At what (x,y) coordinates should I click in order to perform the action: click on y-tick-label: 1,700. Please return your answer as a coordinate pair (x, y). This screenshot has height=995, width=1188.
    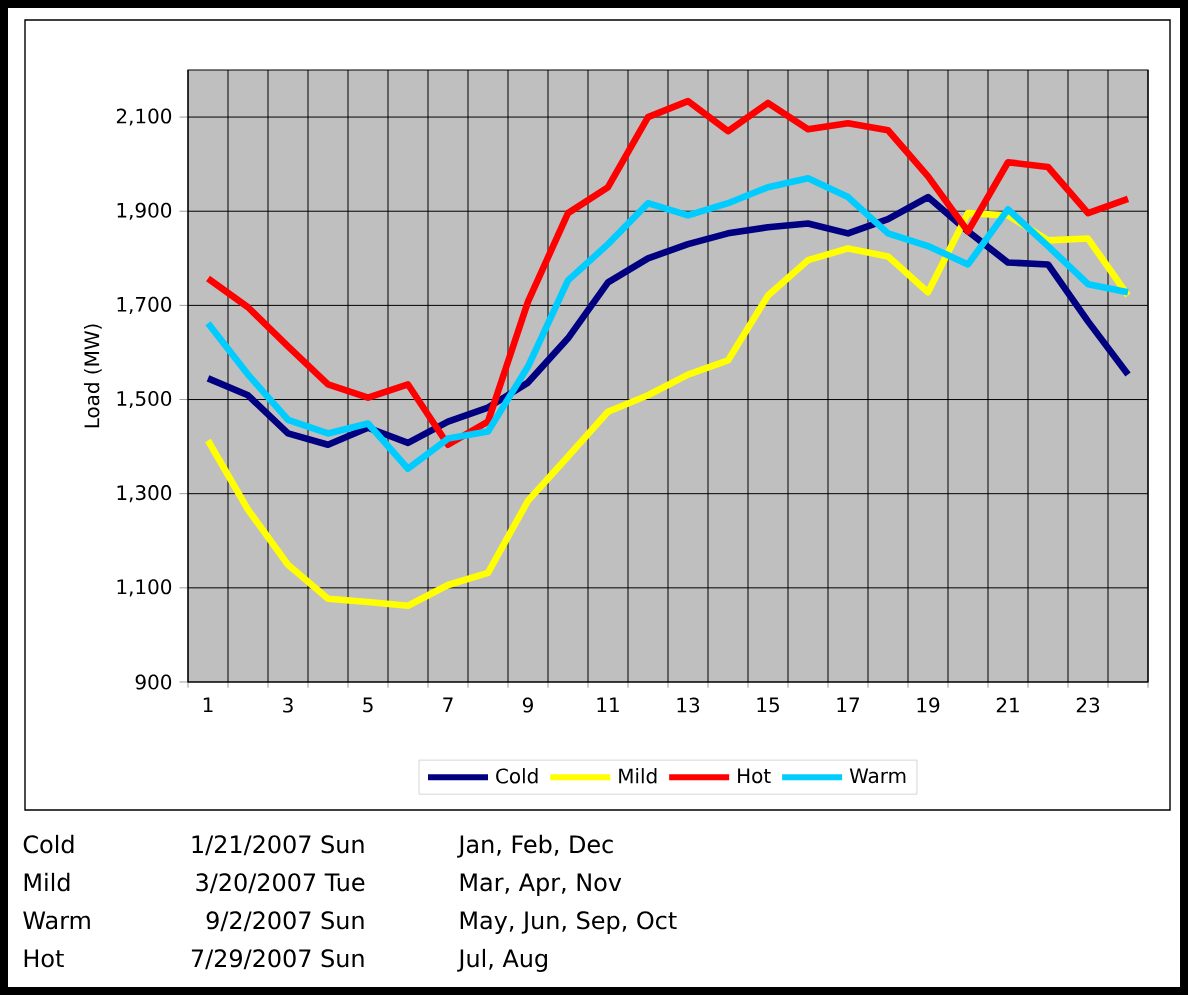
    Looking at the image, I should click on (144, 305).